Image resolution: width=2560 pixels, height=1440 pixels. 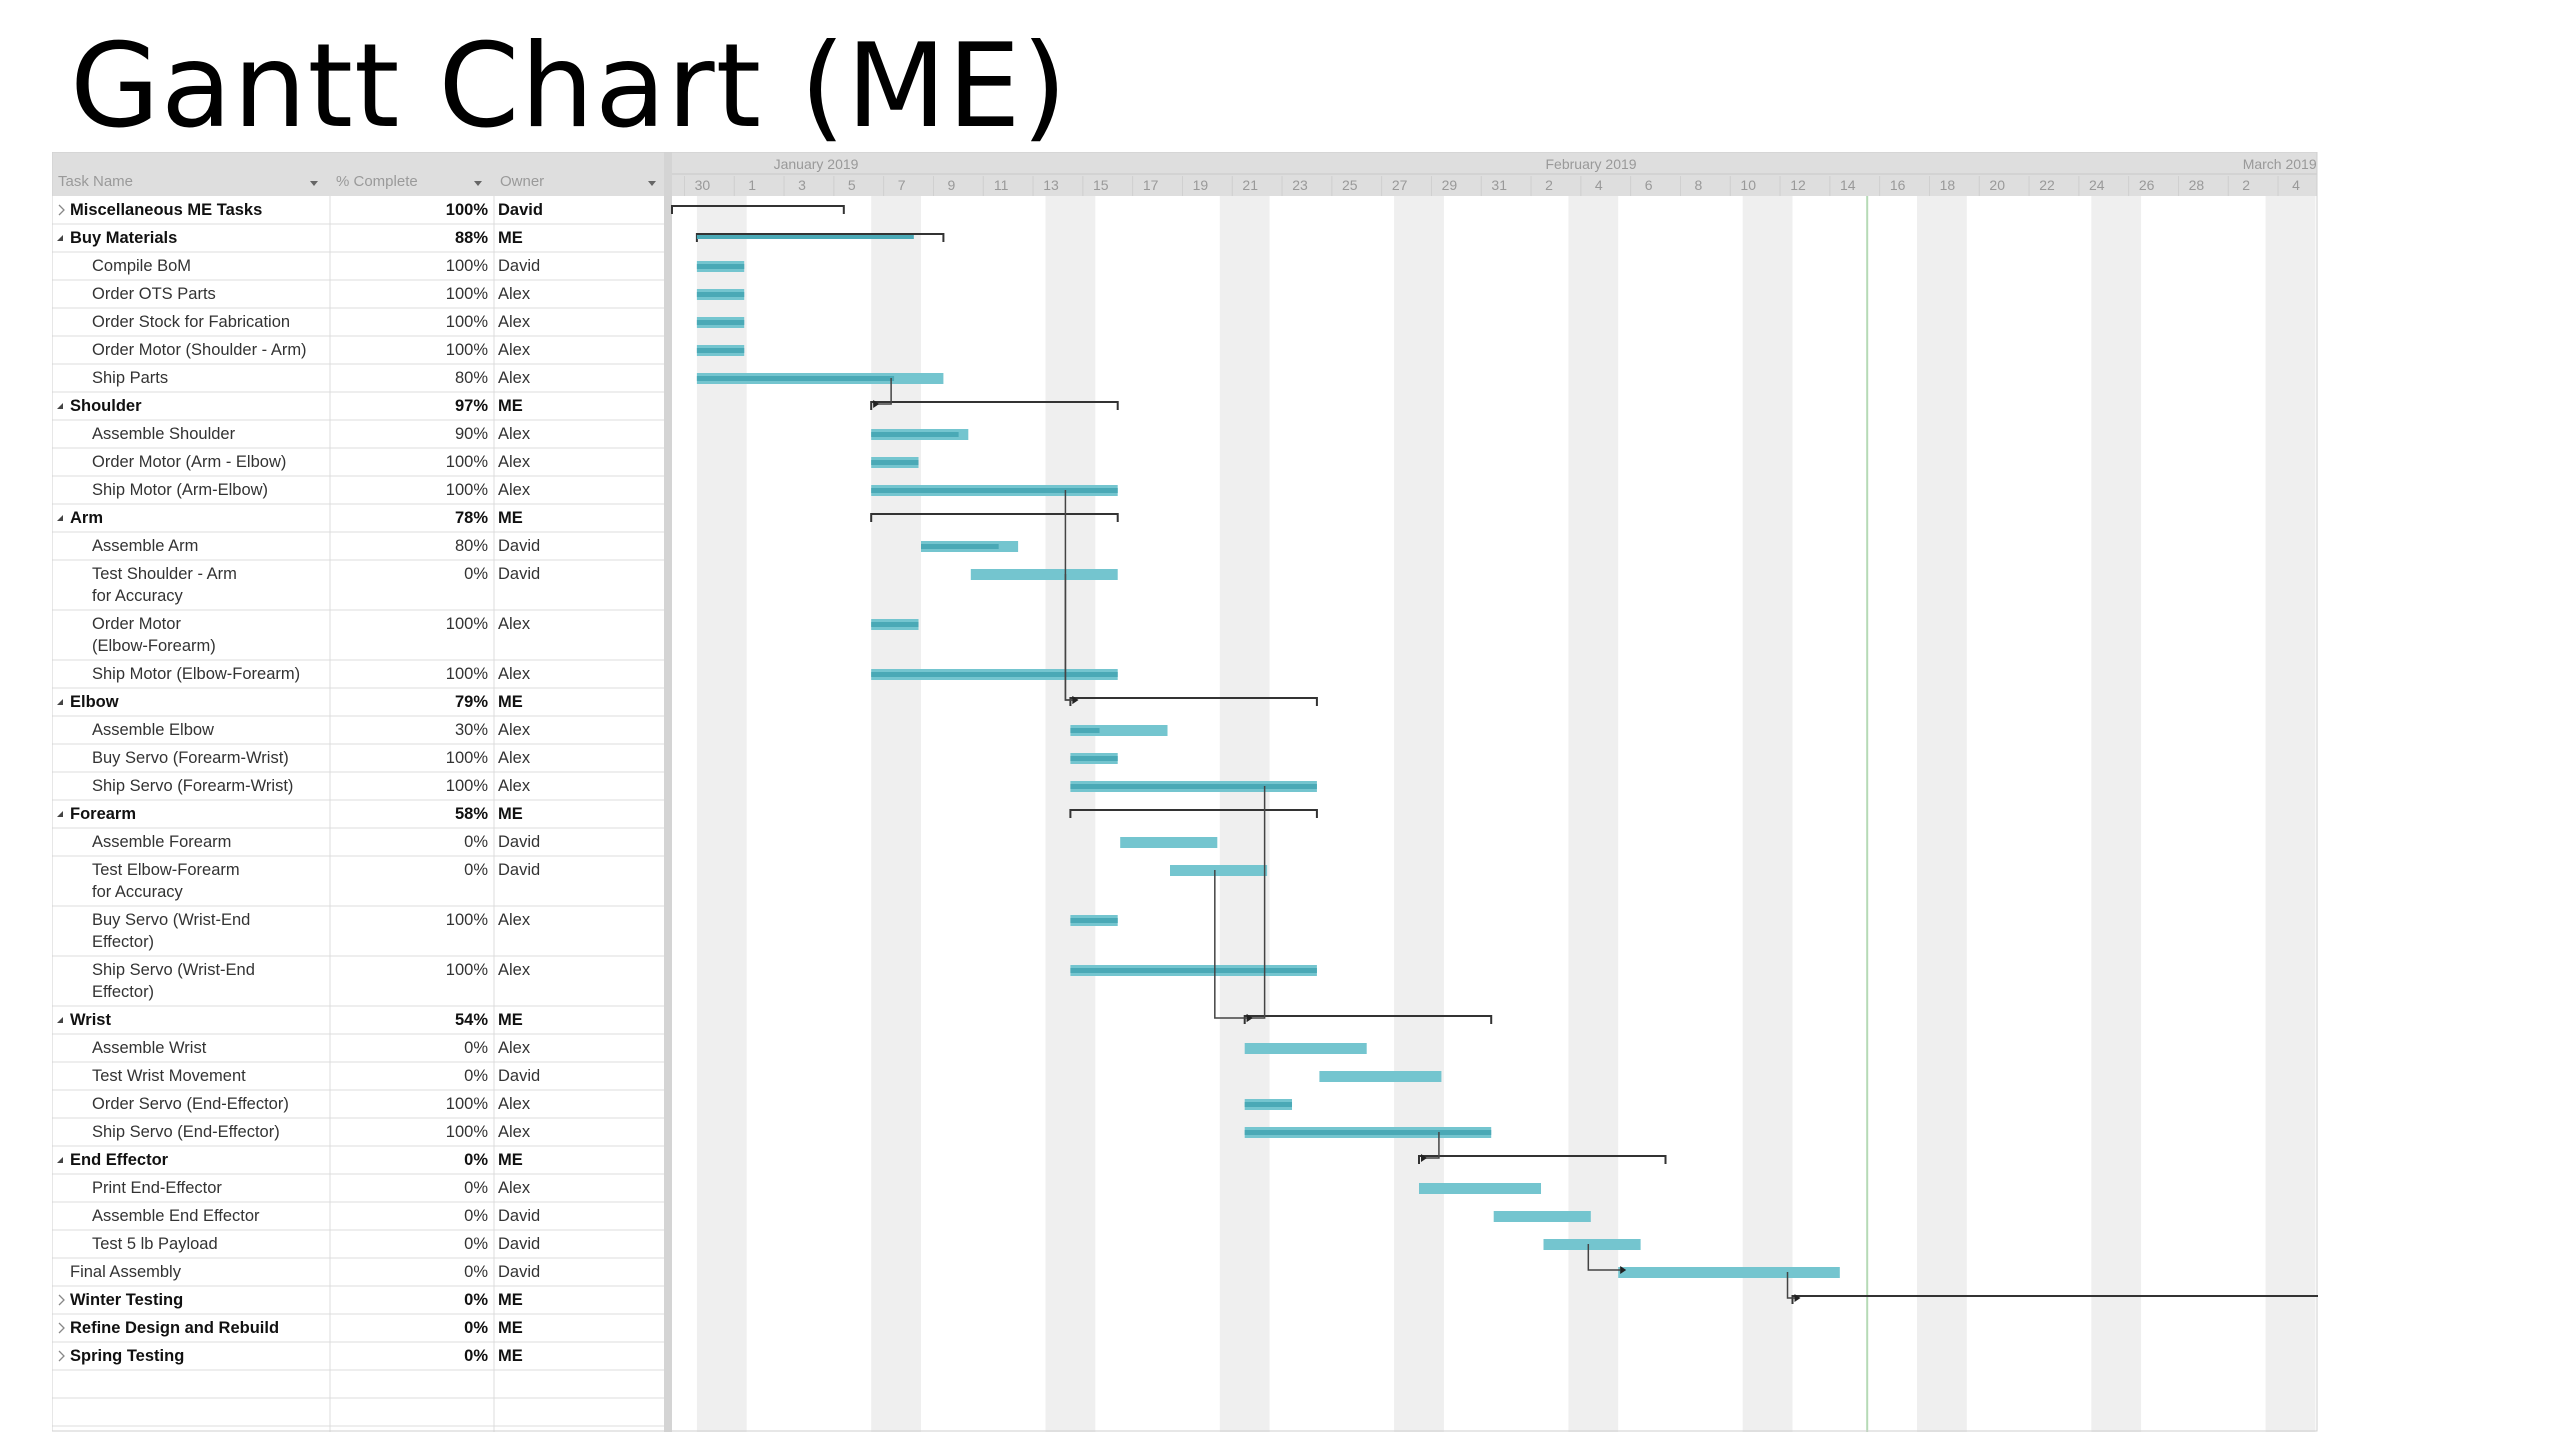 I want to click on task-name: Miscellaneous ME Tasks, so click(x=166, y=210).